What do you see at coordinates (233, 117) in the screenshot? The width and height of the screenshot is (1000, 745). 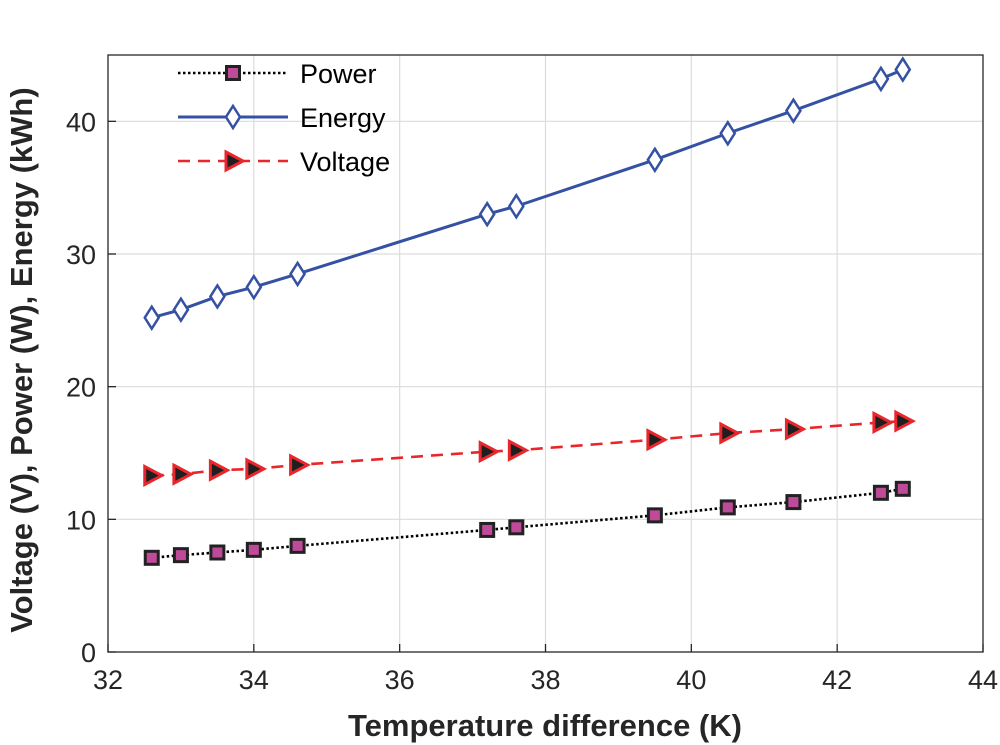 I see `legend-marker-energy` at bounding box center [233, 117].